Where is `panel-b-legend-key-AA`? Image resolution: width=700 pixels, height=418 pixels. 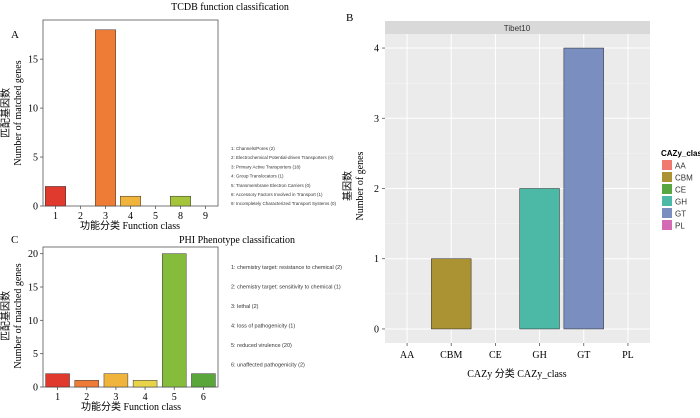
panel-b-legend-key-AA is located at coordinates (667, 165).